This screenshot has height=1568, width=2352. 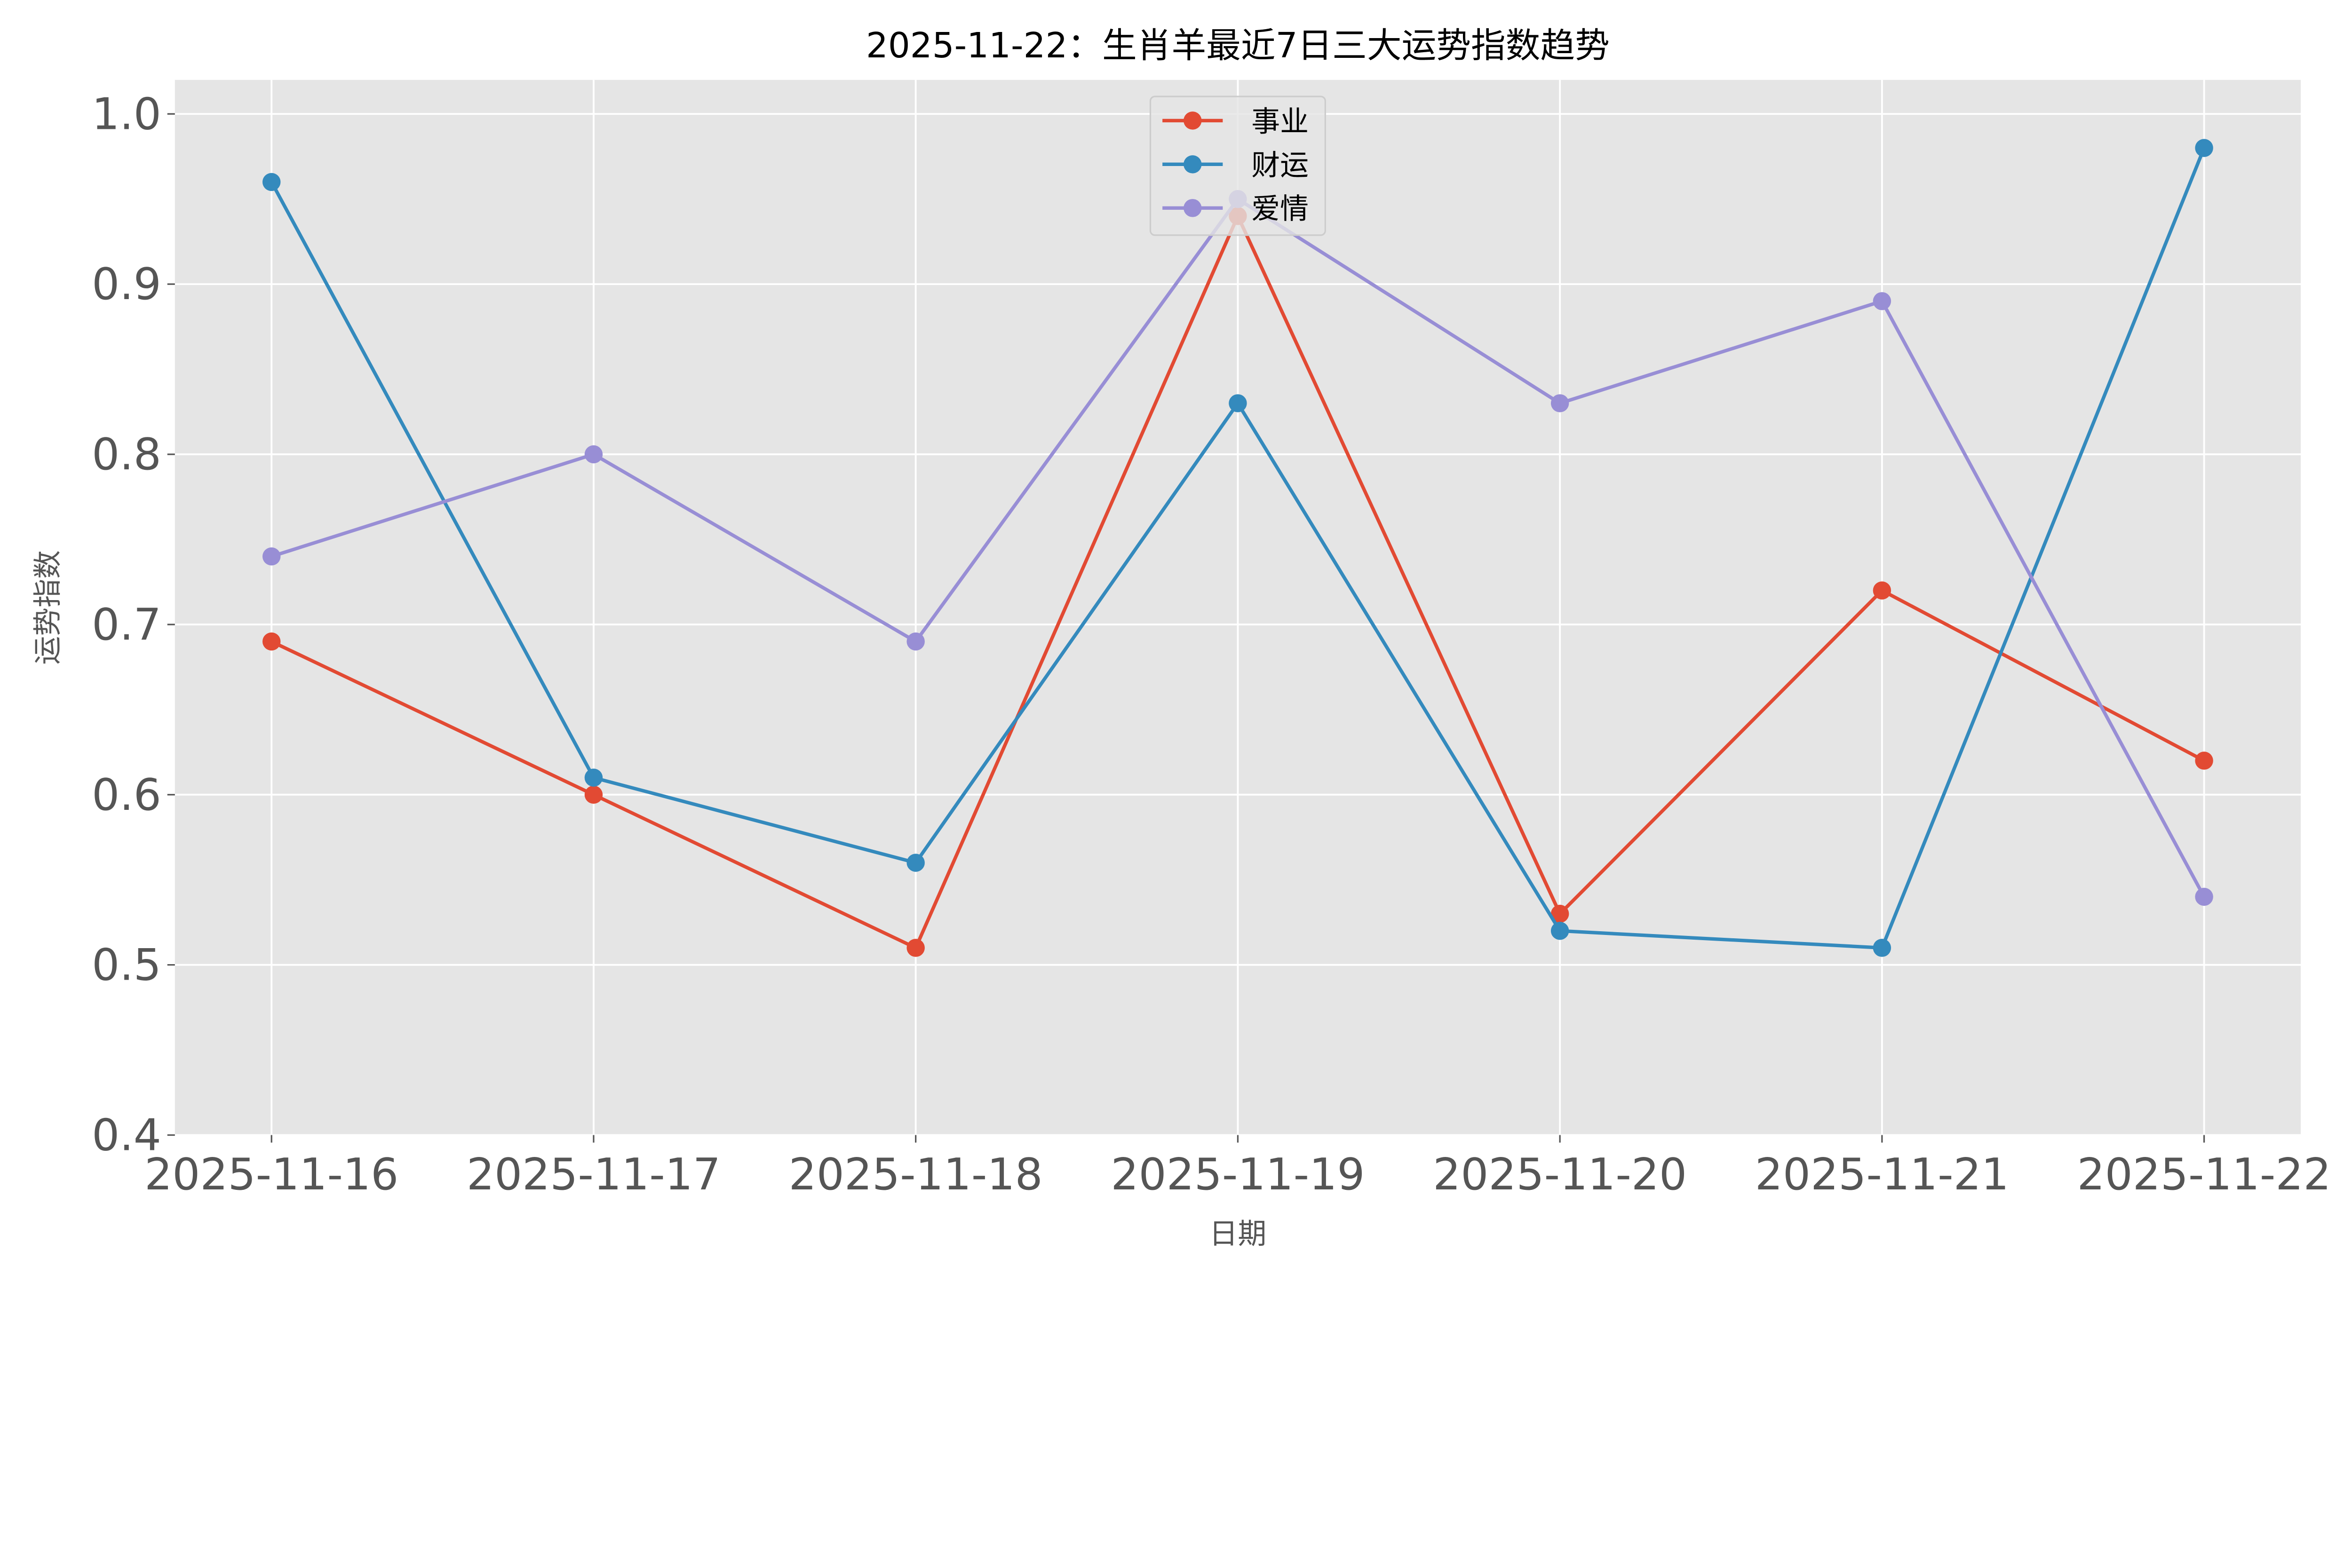 What do you see at coordinates (916, 1174) in the screenshot?
I see `x-tick-label: 2025-11-18` at bounding box center [916, 1174].